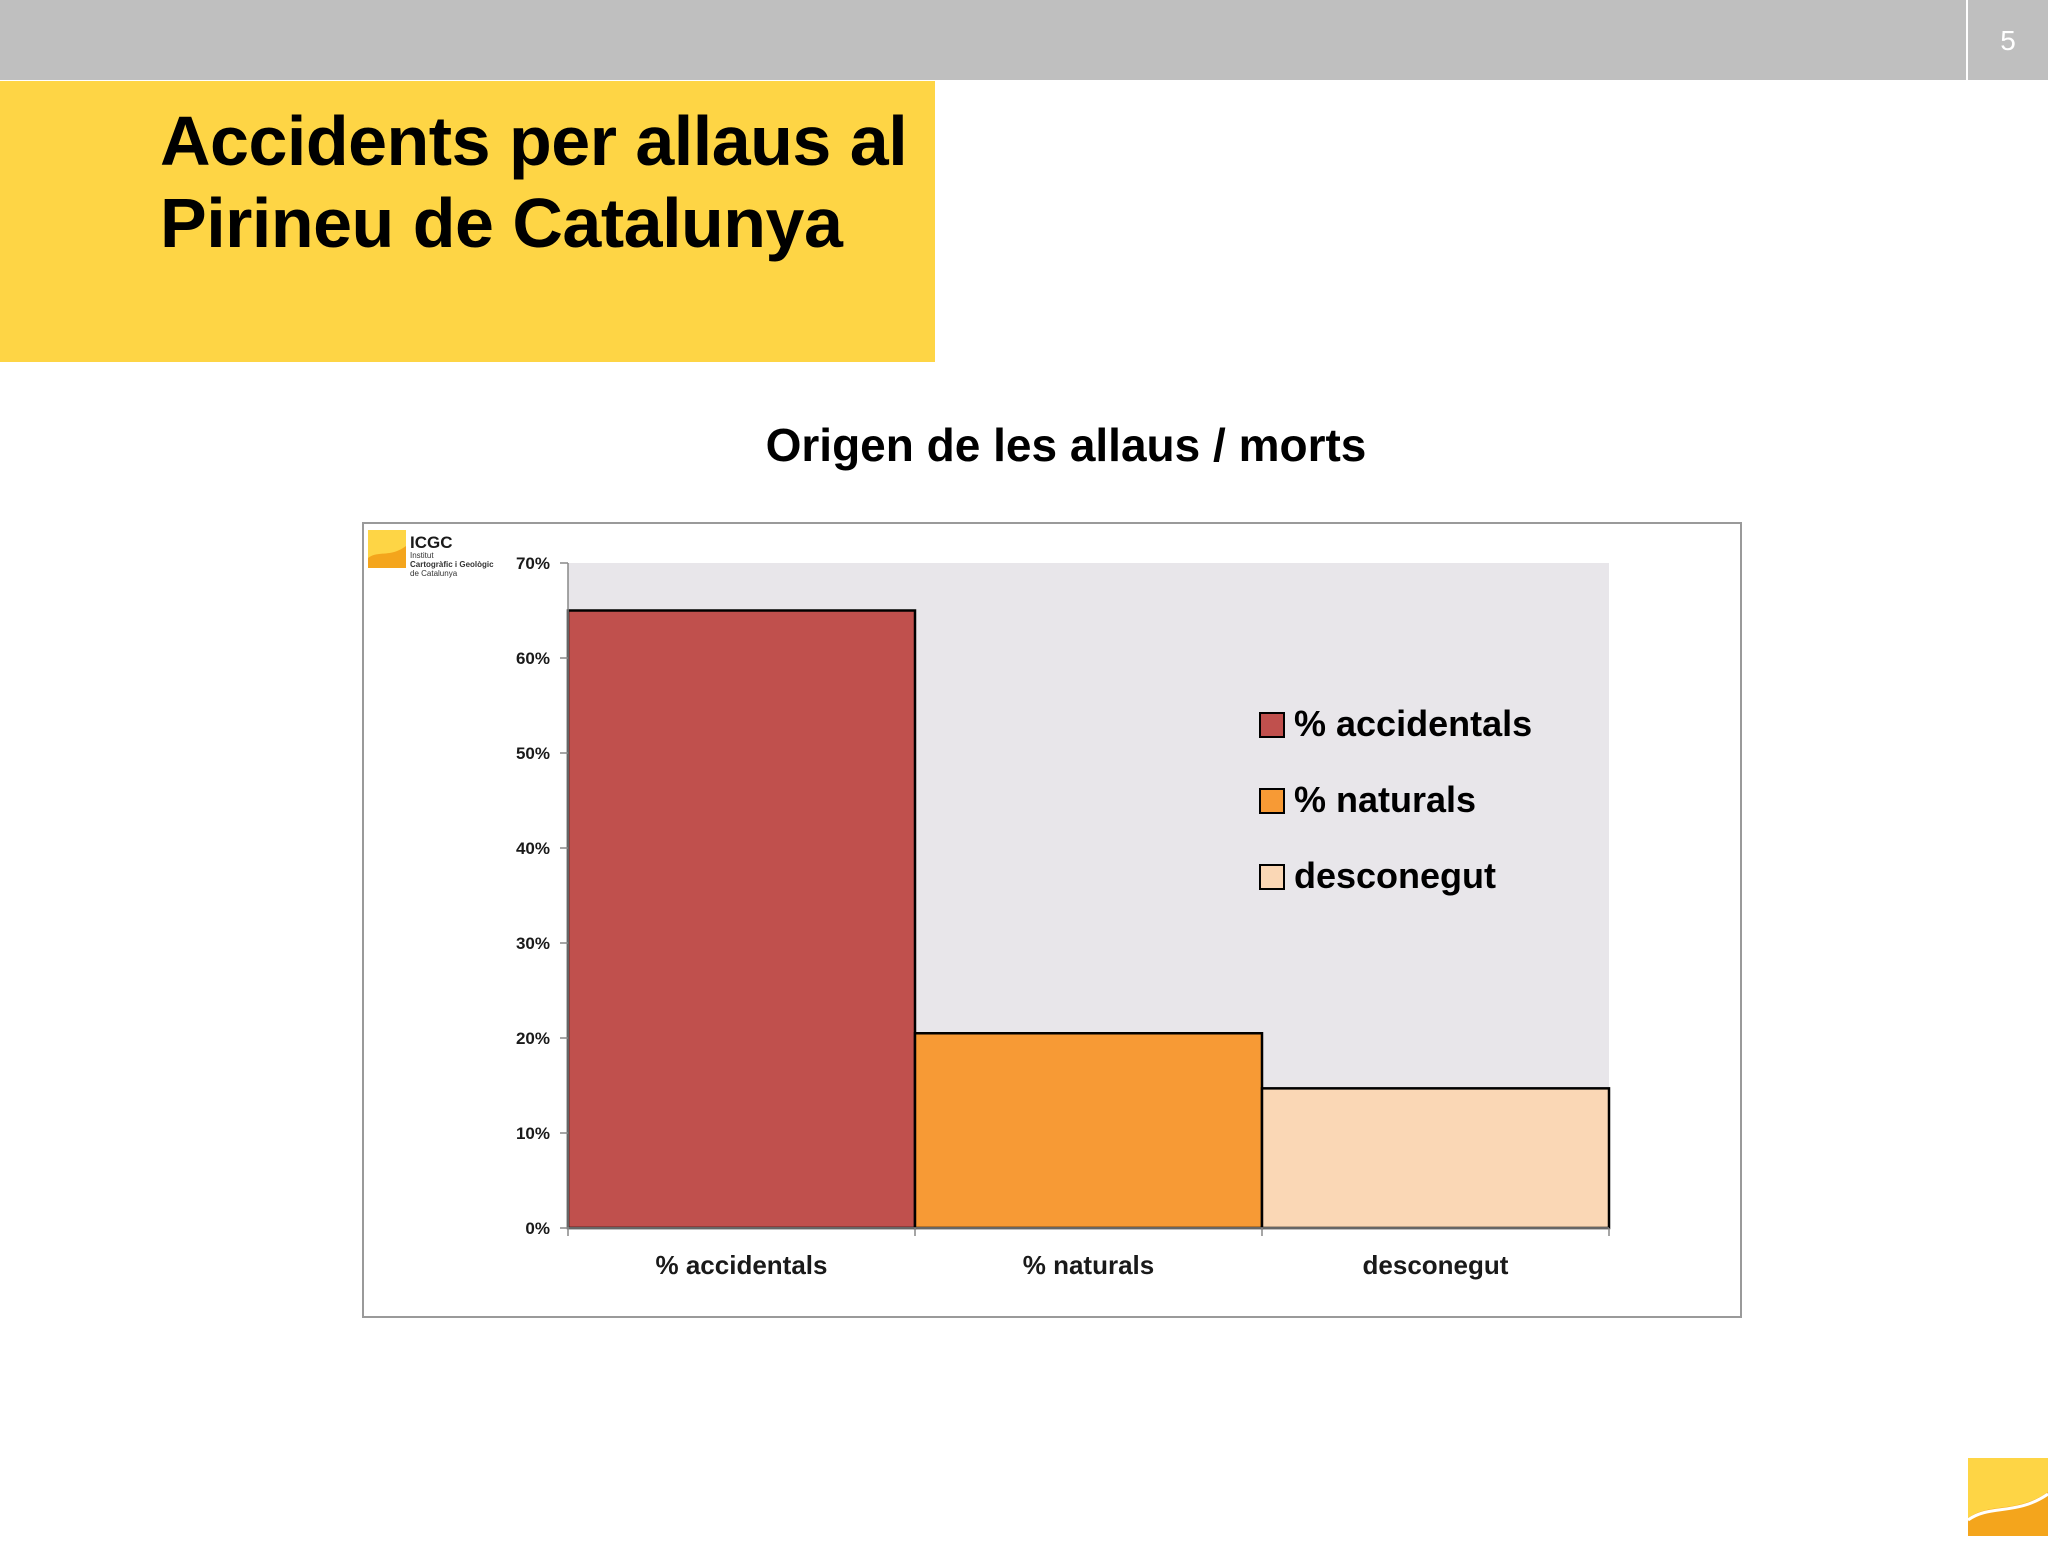  Describe the element at coordinates (387, 549) in the screenshot. I see `icgc-logo-icon` at that location.